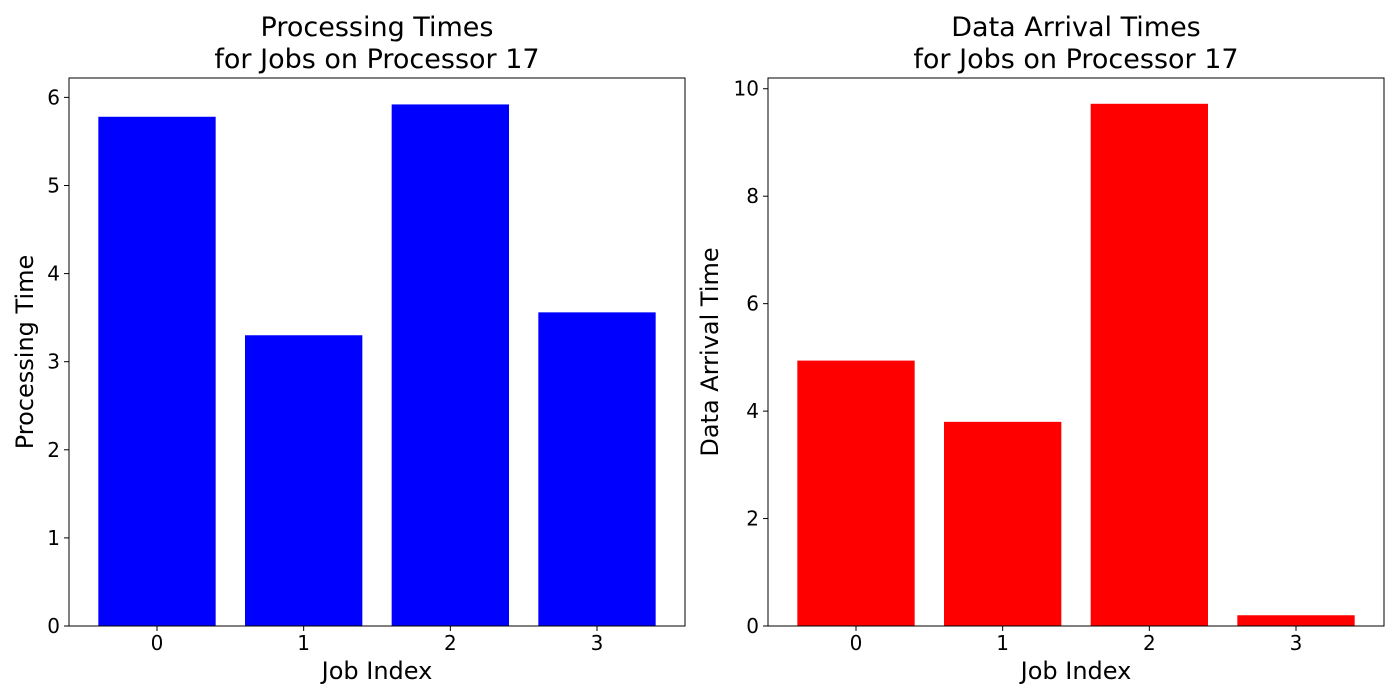 This screenshot has height=700, width=1400. Describe the element at coordinates (746, 89) in the screenshot. I see `y-tick-label: 10` at that location.